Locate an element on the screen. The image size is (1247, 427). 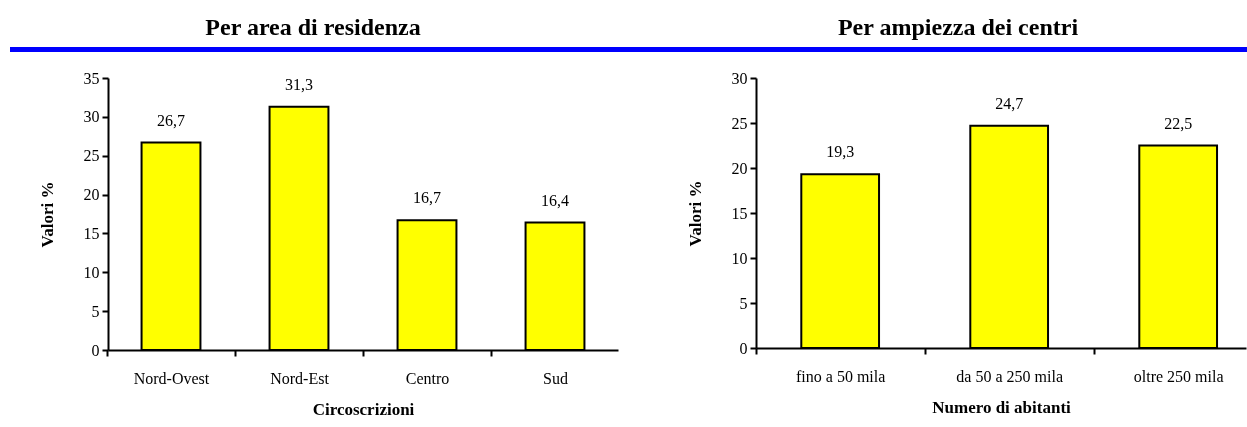
data-label: 16,7 is located at coordinates (427, 198).